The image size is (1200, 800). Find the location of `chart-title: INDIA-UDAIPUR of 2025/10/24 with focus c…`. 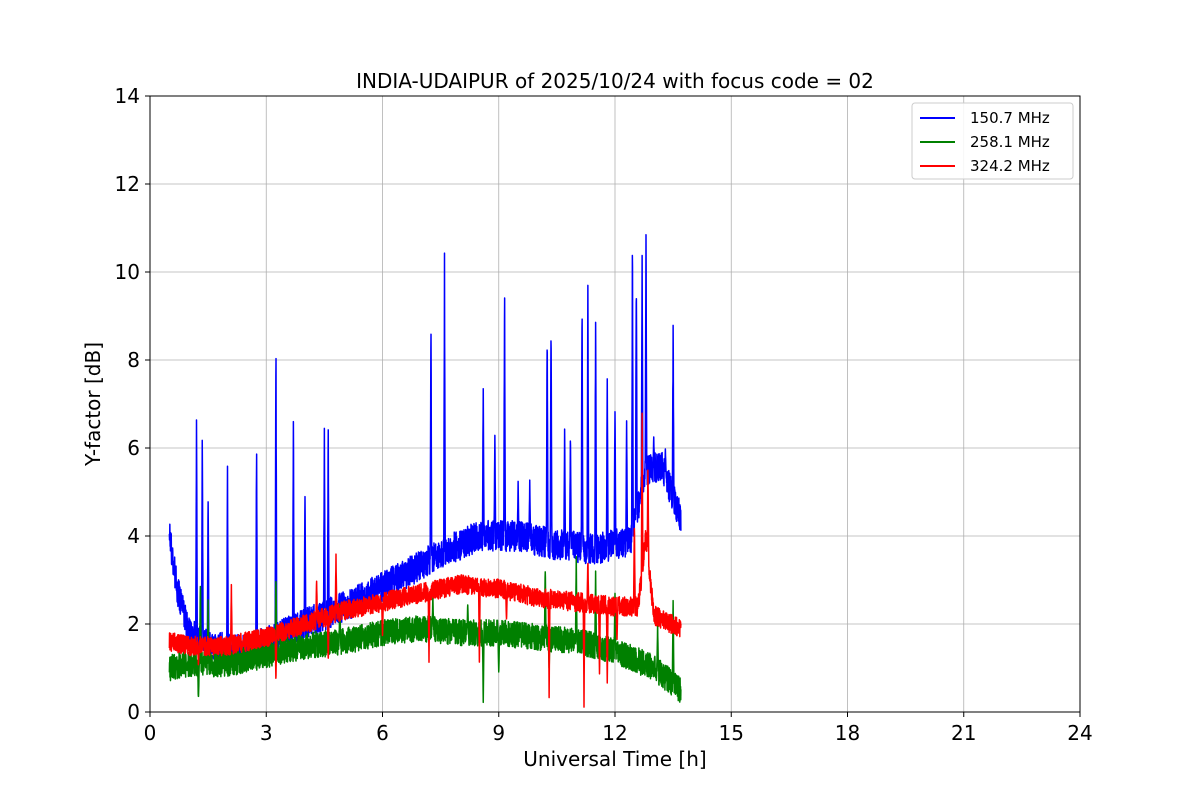

chart-title: INDIA-UDAIPUR of 2025/10/24 with focus c… is located at coordinates (615, 81).